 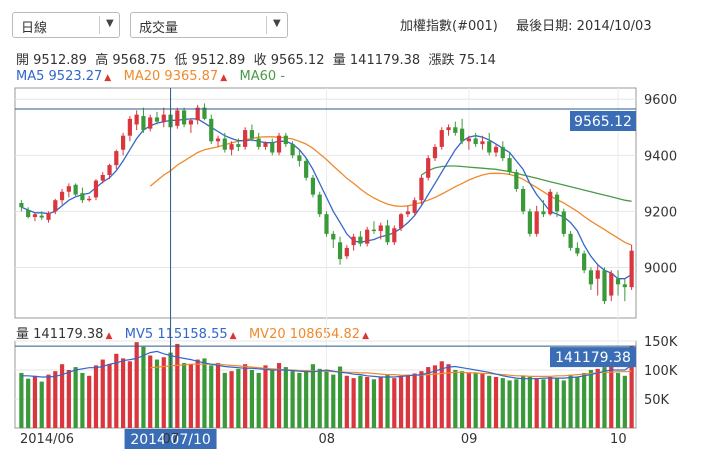 I want to click on ma20-value: 9365.87, so click(x=191, y=76).